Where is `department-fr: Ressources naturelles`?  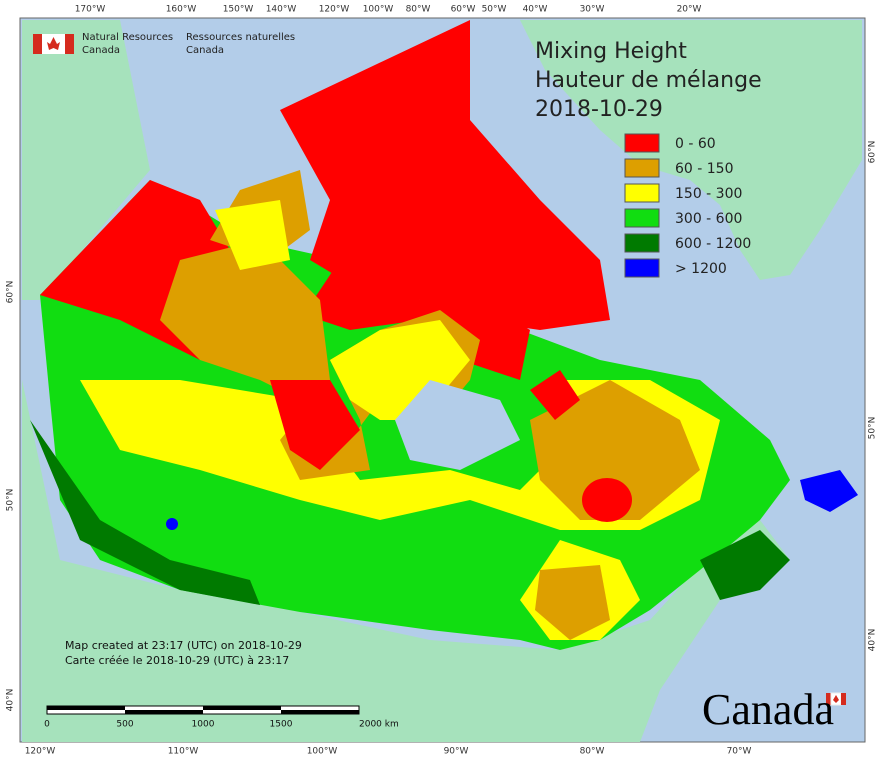 department-fr: Ressources naturelles is located at coordinates (240, 37).